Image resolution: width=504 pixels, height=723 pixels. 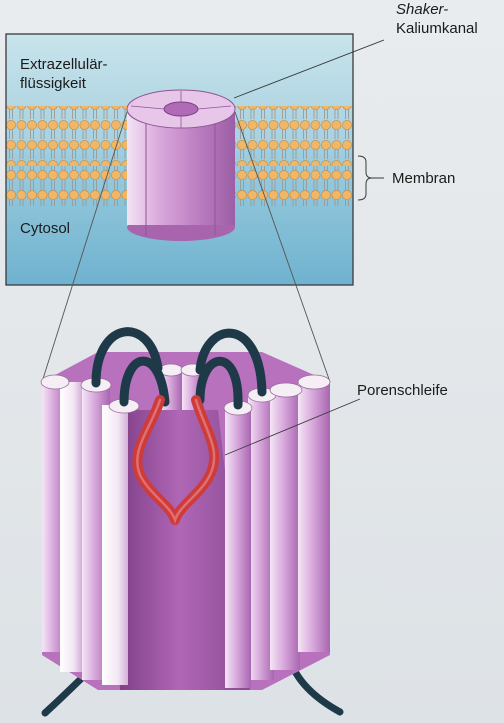 What do you see at coordinates (437, 28) in the screenshot?
I see `channel-name-label-2: Kaliumkanal` at bounding box center [437, 28].